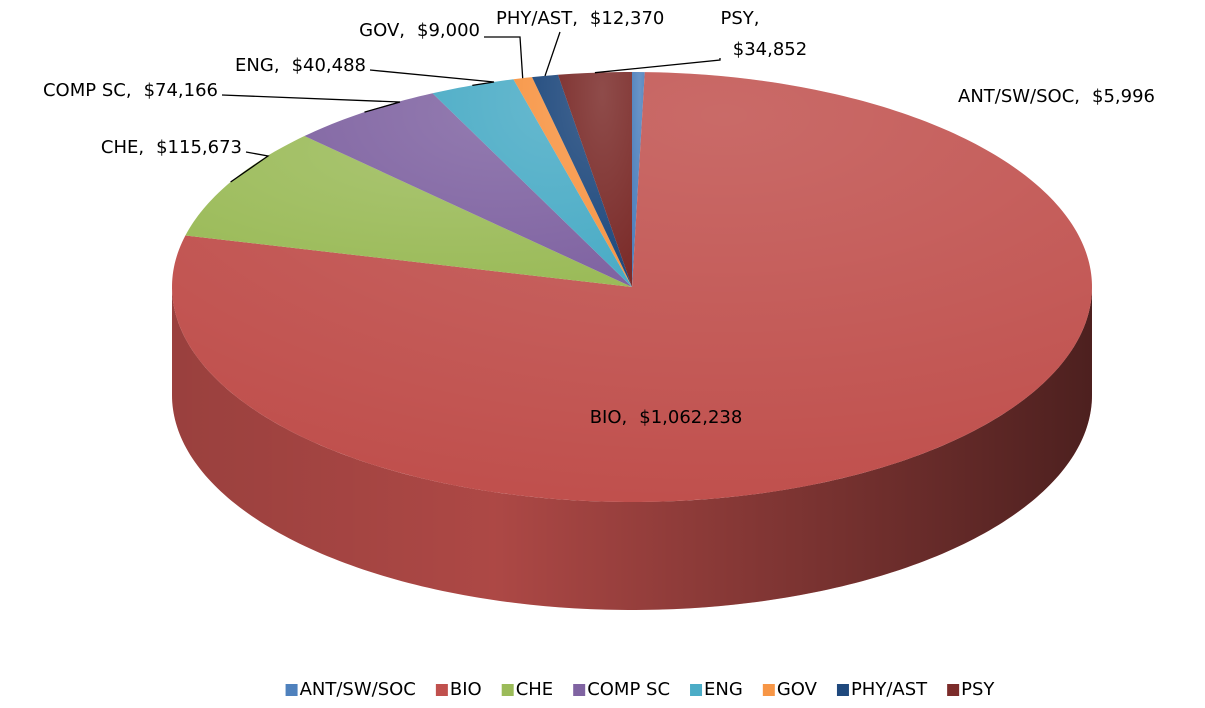 The image size is (1205, 708). What do you see at coordinates (329, 65) in the screenshot?
I see `label-value: $40,488` at bounding box center [329, 65].